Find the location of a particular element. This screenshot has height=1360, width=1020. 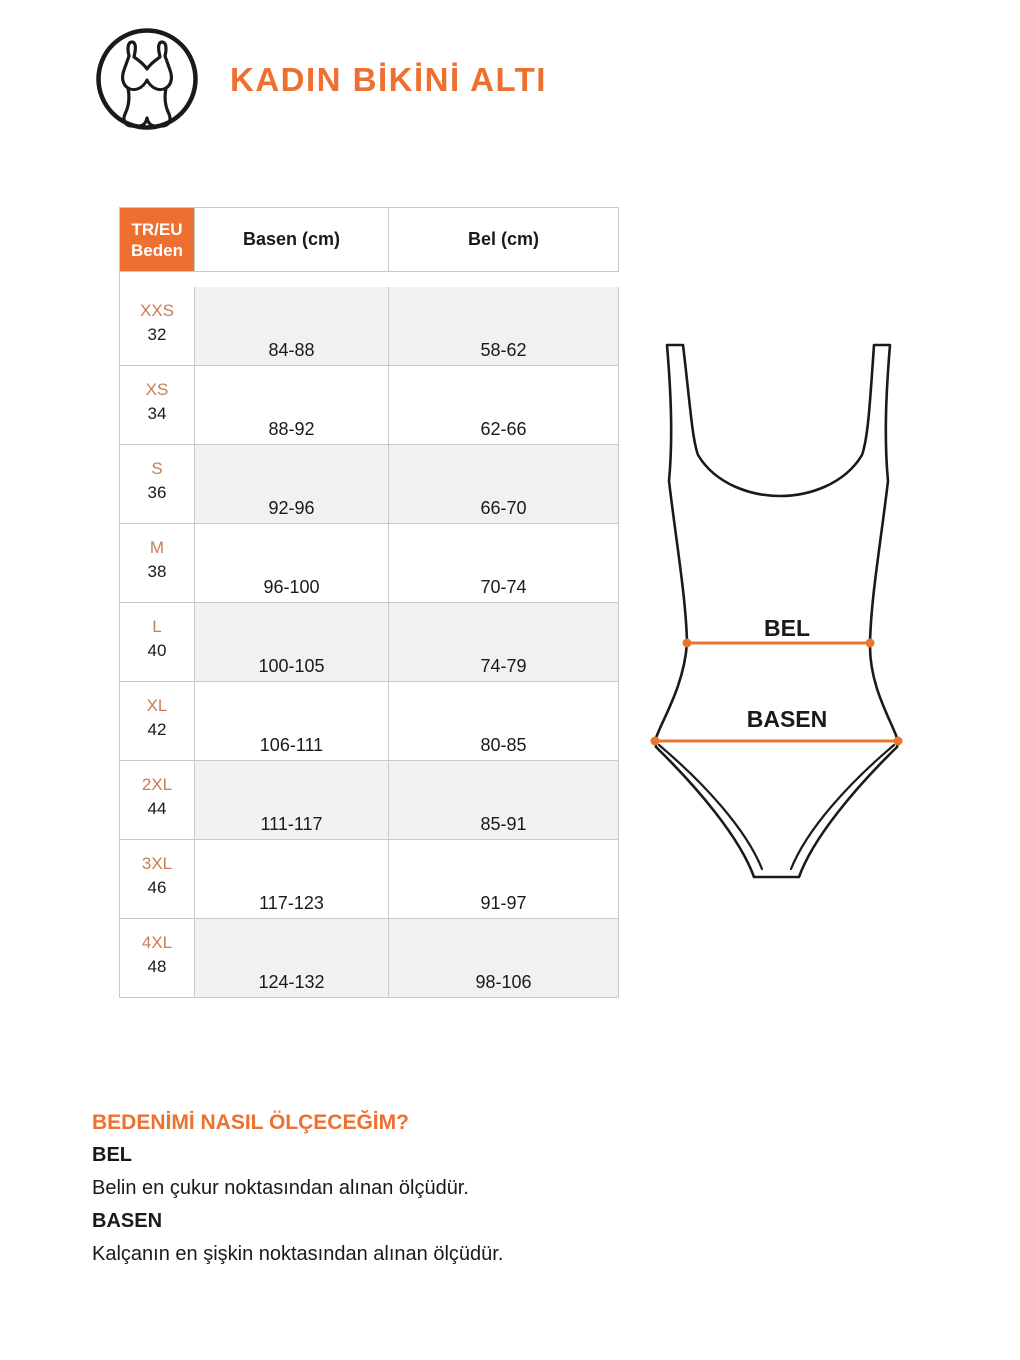

size-eu: 40 is located at coordinates (157, 650).